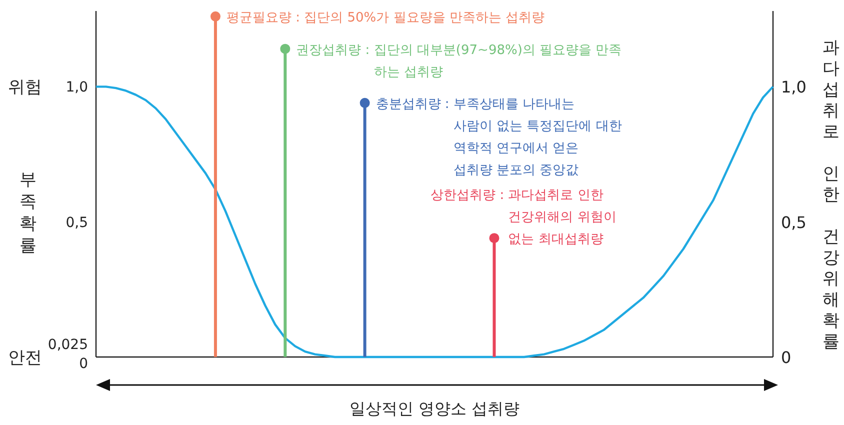  I want to click on y-axis-title: 부족확률, so click(28, 213).